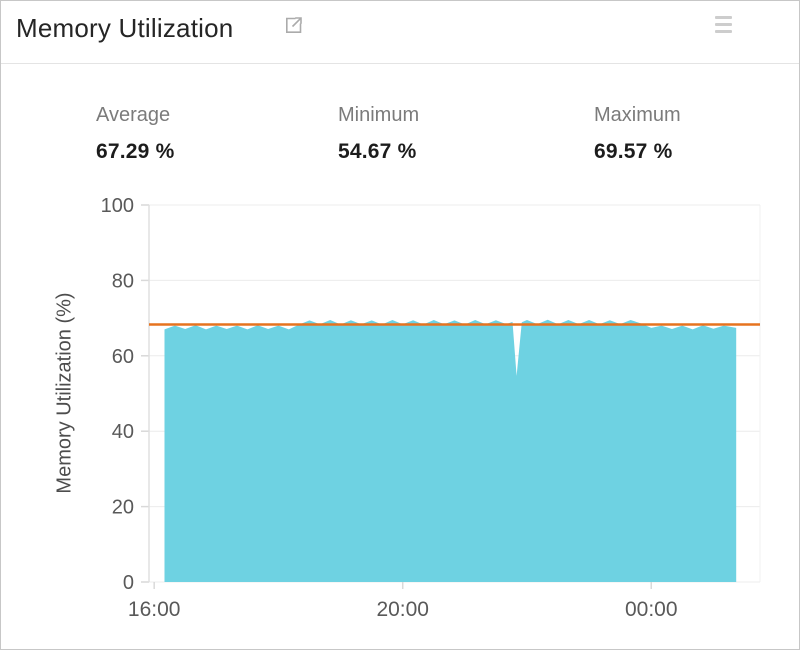 The image size is (800, 650). I want to click on x-tick-label-00:00: 00:00, so click(651, 609).